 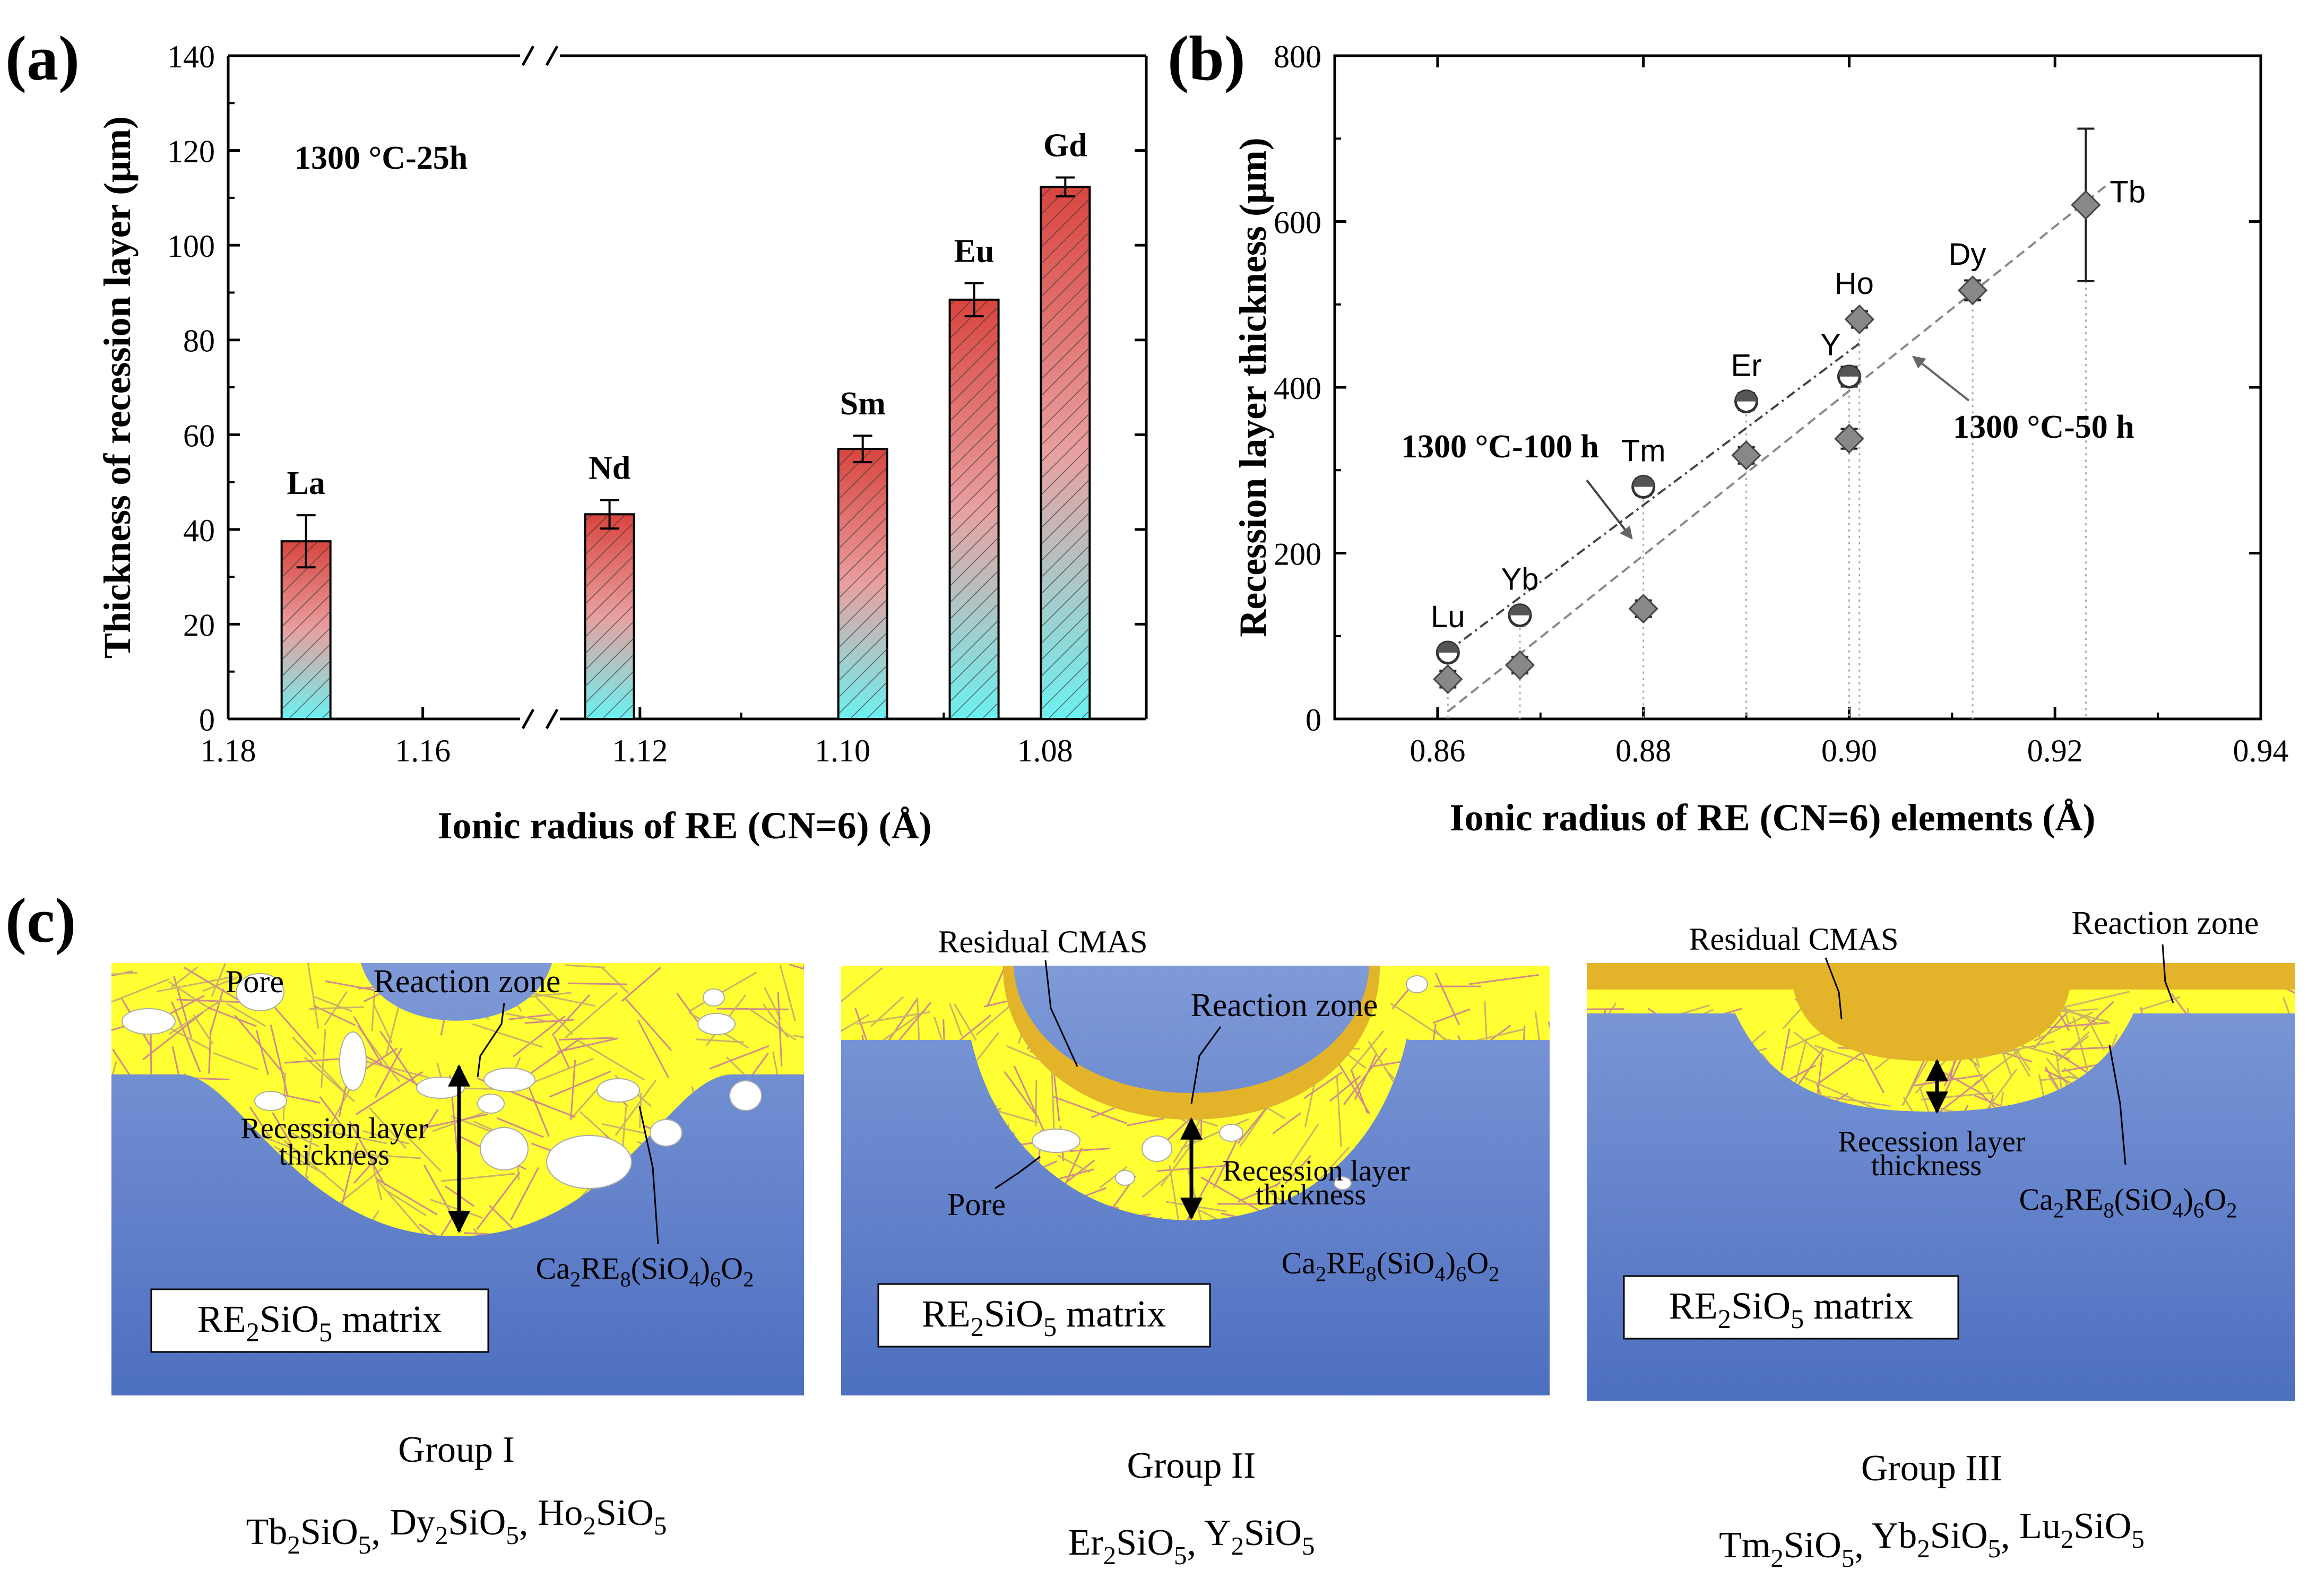 What do you see at coordinates (423, 750) in the screenshot?
I see `x-tick-label-a: 1.16` at bounding box center [423, 750].